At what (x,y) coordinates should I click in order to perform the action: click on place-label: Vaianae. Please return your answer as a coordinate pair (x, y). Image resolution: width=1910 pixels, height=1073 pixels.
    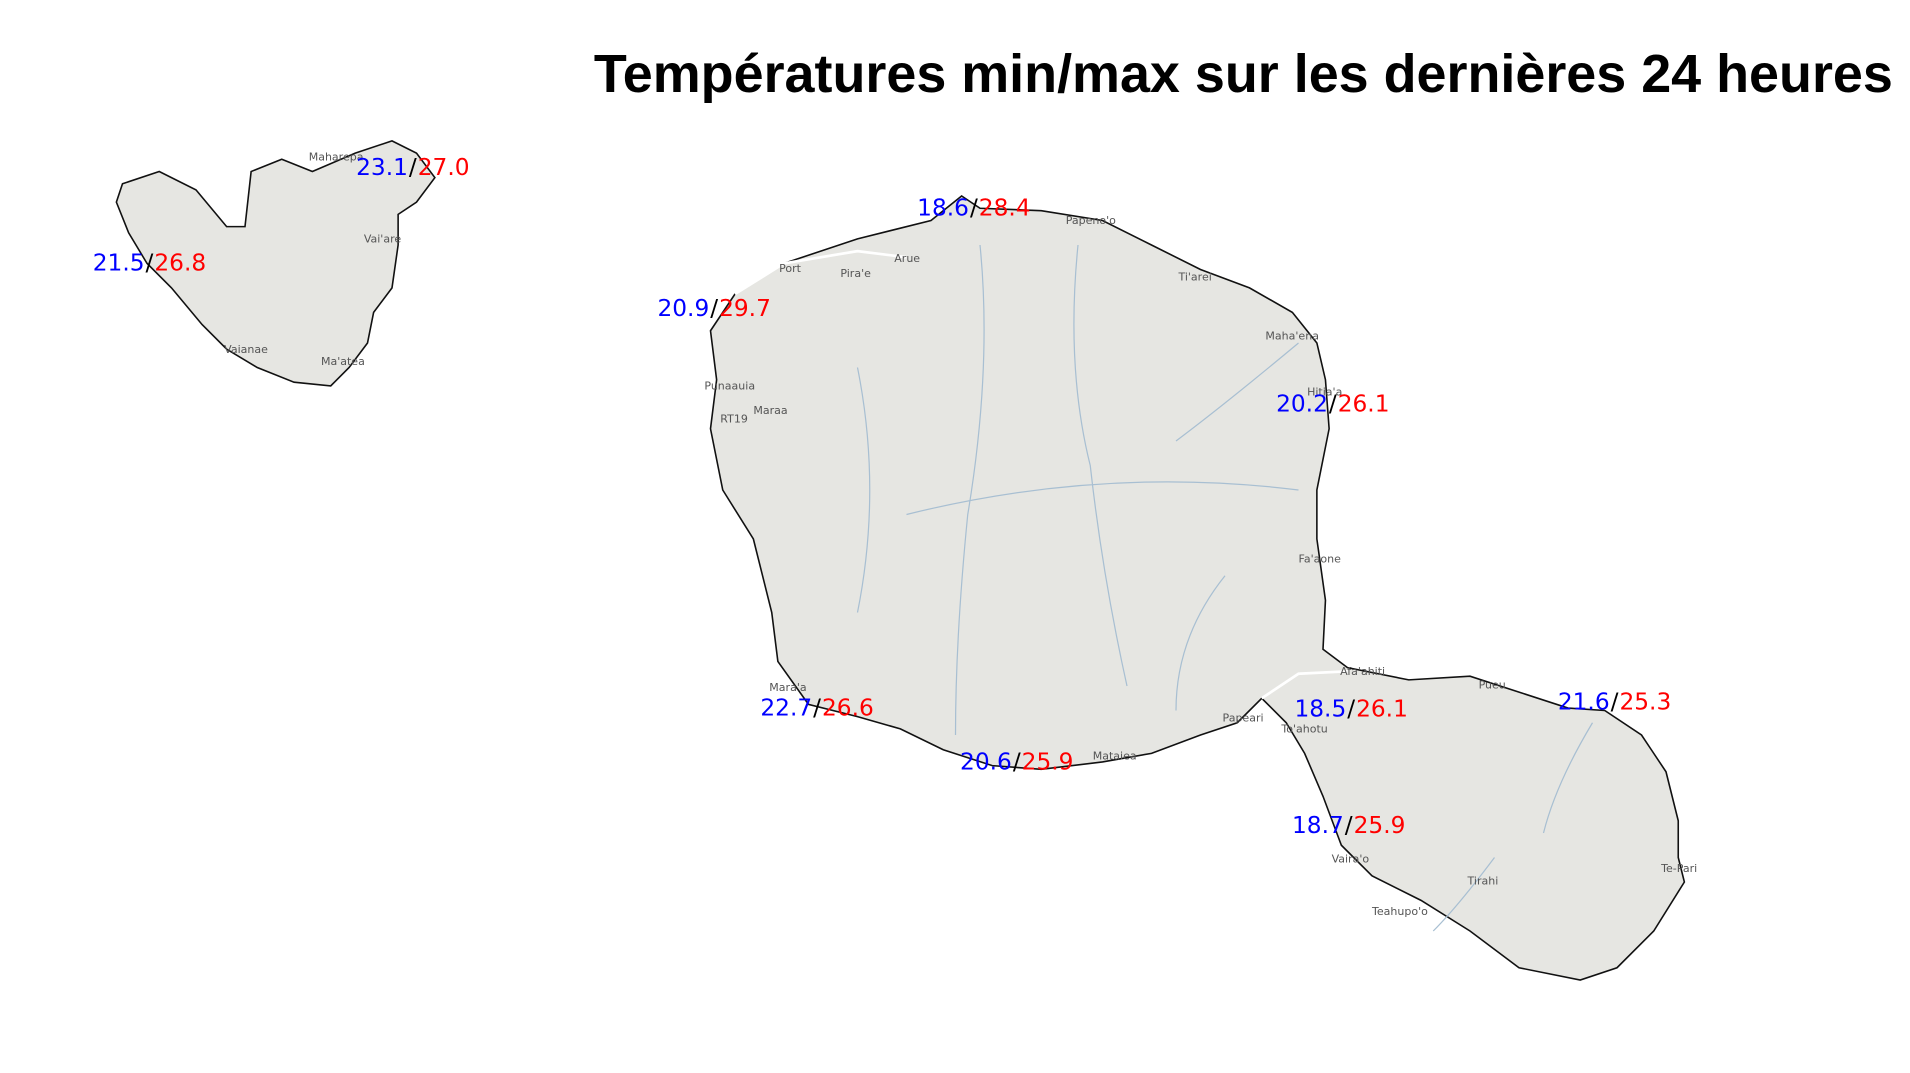
    Looking at the image, I should click on (246, 349).